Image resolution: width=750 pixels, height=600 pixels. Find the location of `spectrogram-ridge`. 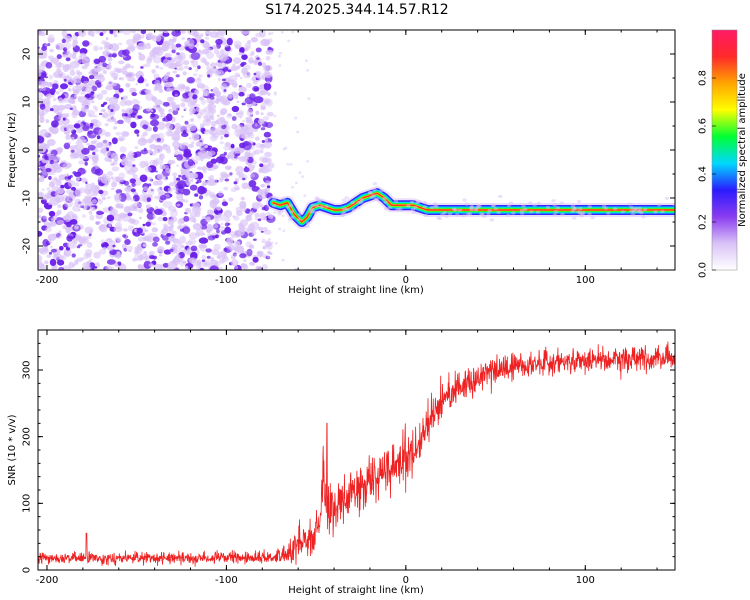

spectrogram-ridge is located at coordinates (470, 205).